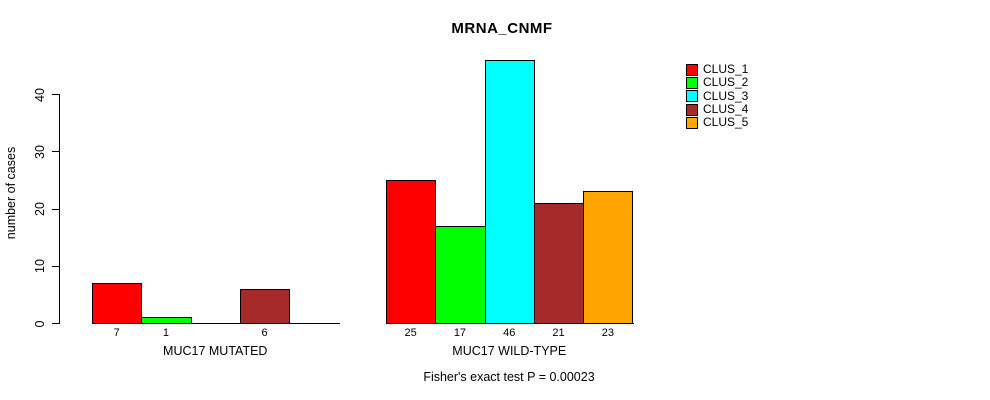  Describe the element at coordinates (558, 333) in the screenshot. I see `bar-value-label: 21` at that location.